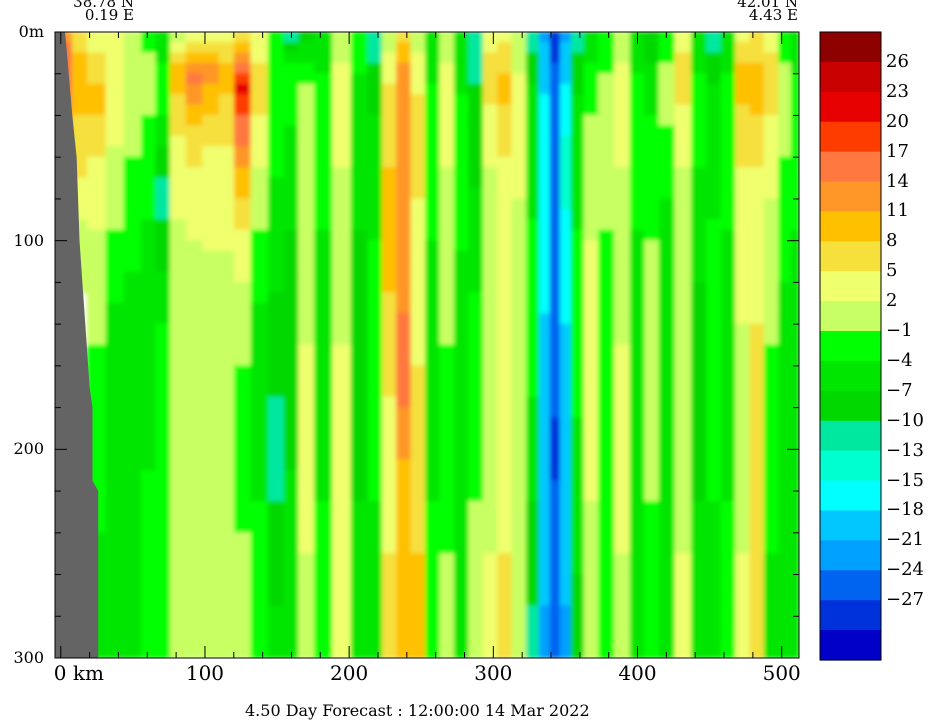 Image resolution: width=930 pixels, height=721 pixels. Describe the element at coordinates (905, 480) in the screenshot. I see `colorbar-label: −15` at that location.